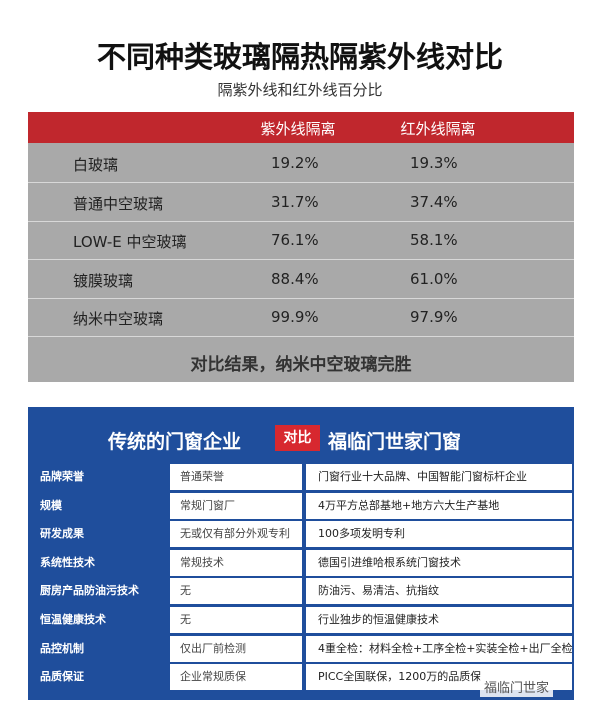  What do you see at coordinates (51, 505) in the screenshot?
I see `row-label: 规模` at bounding box center [51, 505].